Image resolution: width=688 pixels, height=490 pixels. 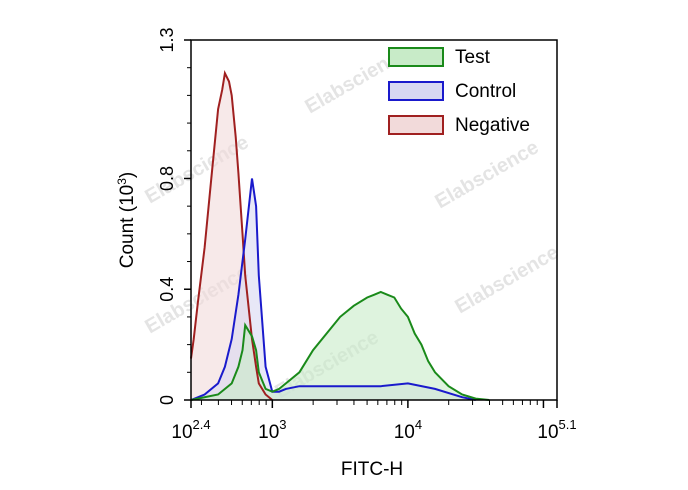 I want to click on series-area-negative, so click(x=232, y=236).